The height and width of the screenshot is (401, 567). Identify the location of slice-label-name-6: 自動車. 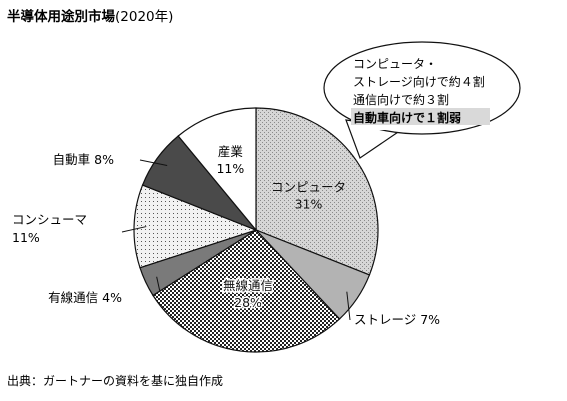
(73, 159).